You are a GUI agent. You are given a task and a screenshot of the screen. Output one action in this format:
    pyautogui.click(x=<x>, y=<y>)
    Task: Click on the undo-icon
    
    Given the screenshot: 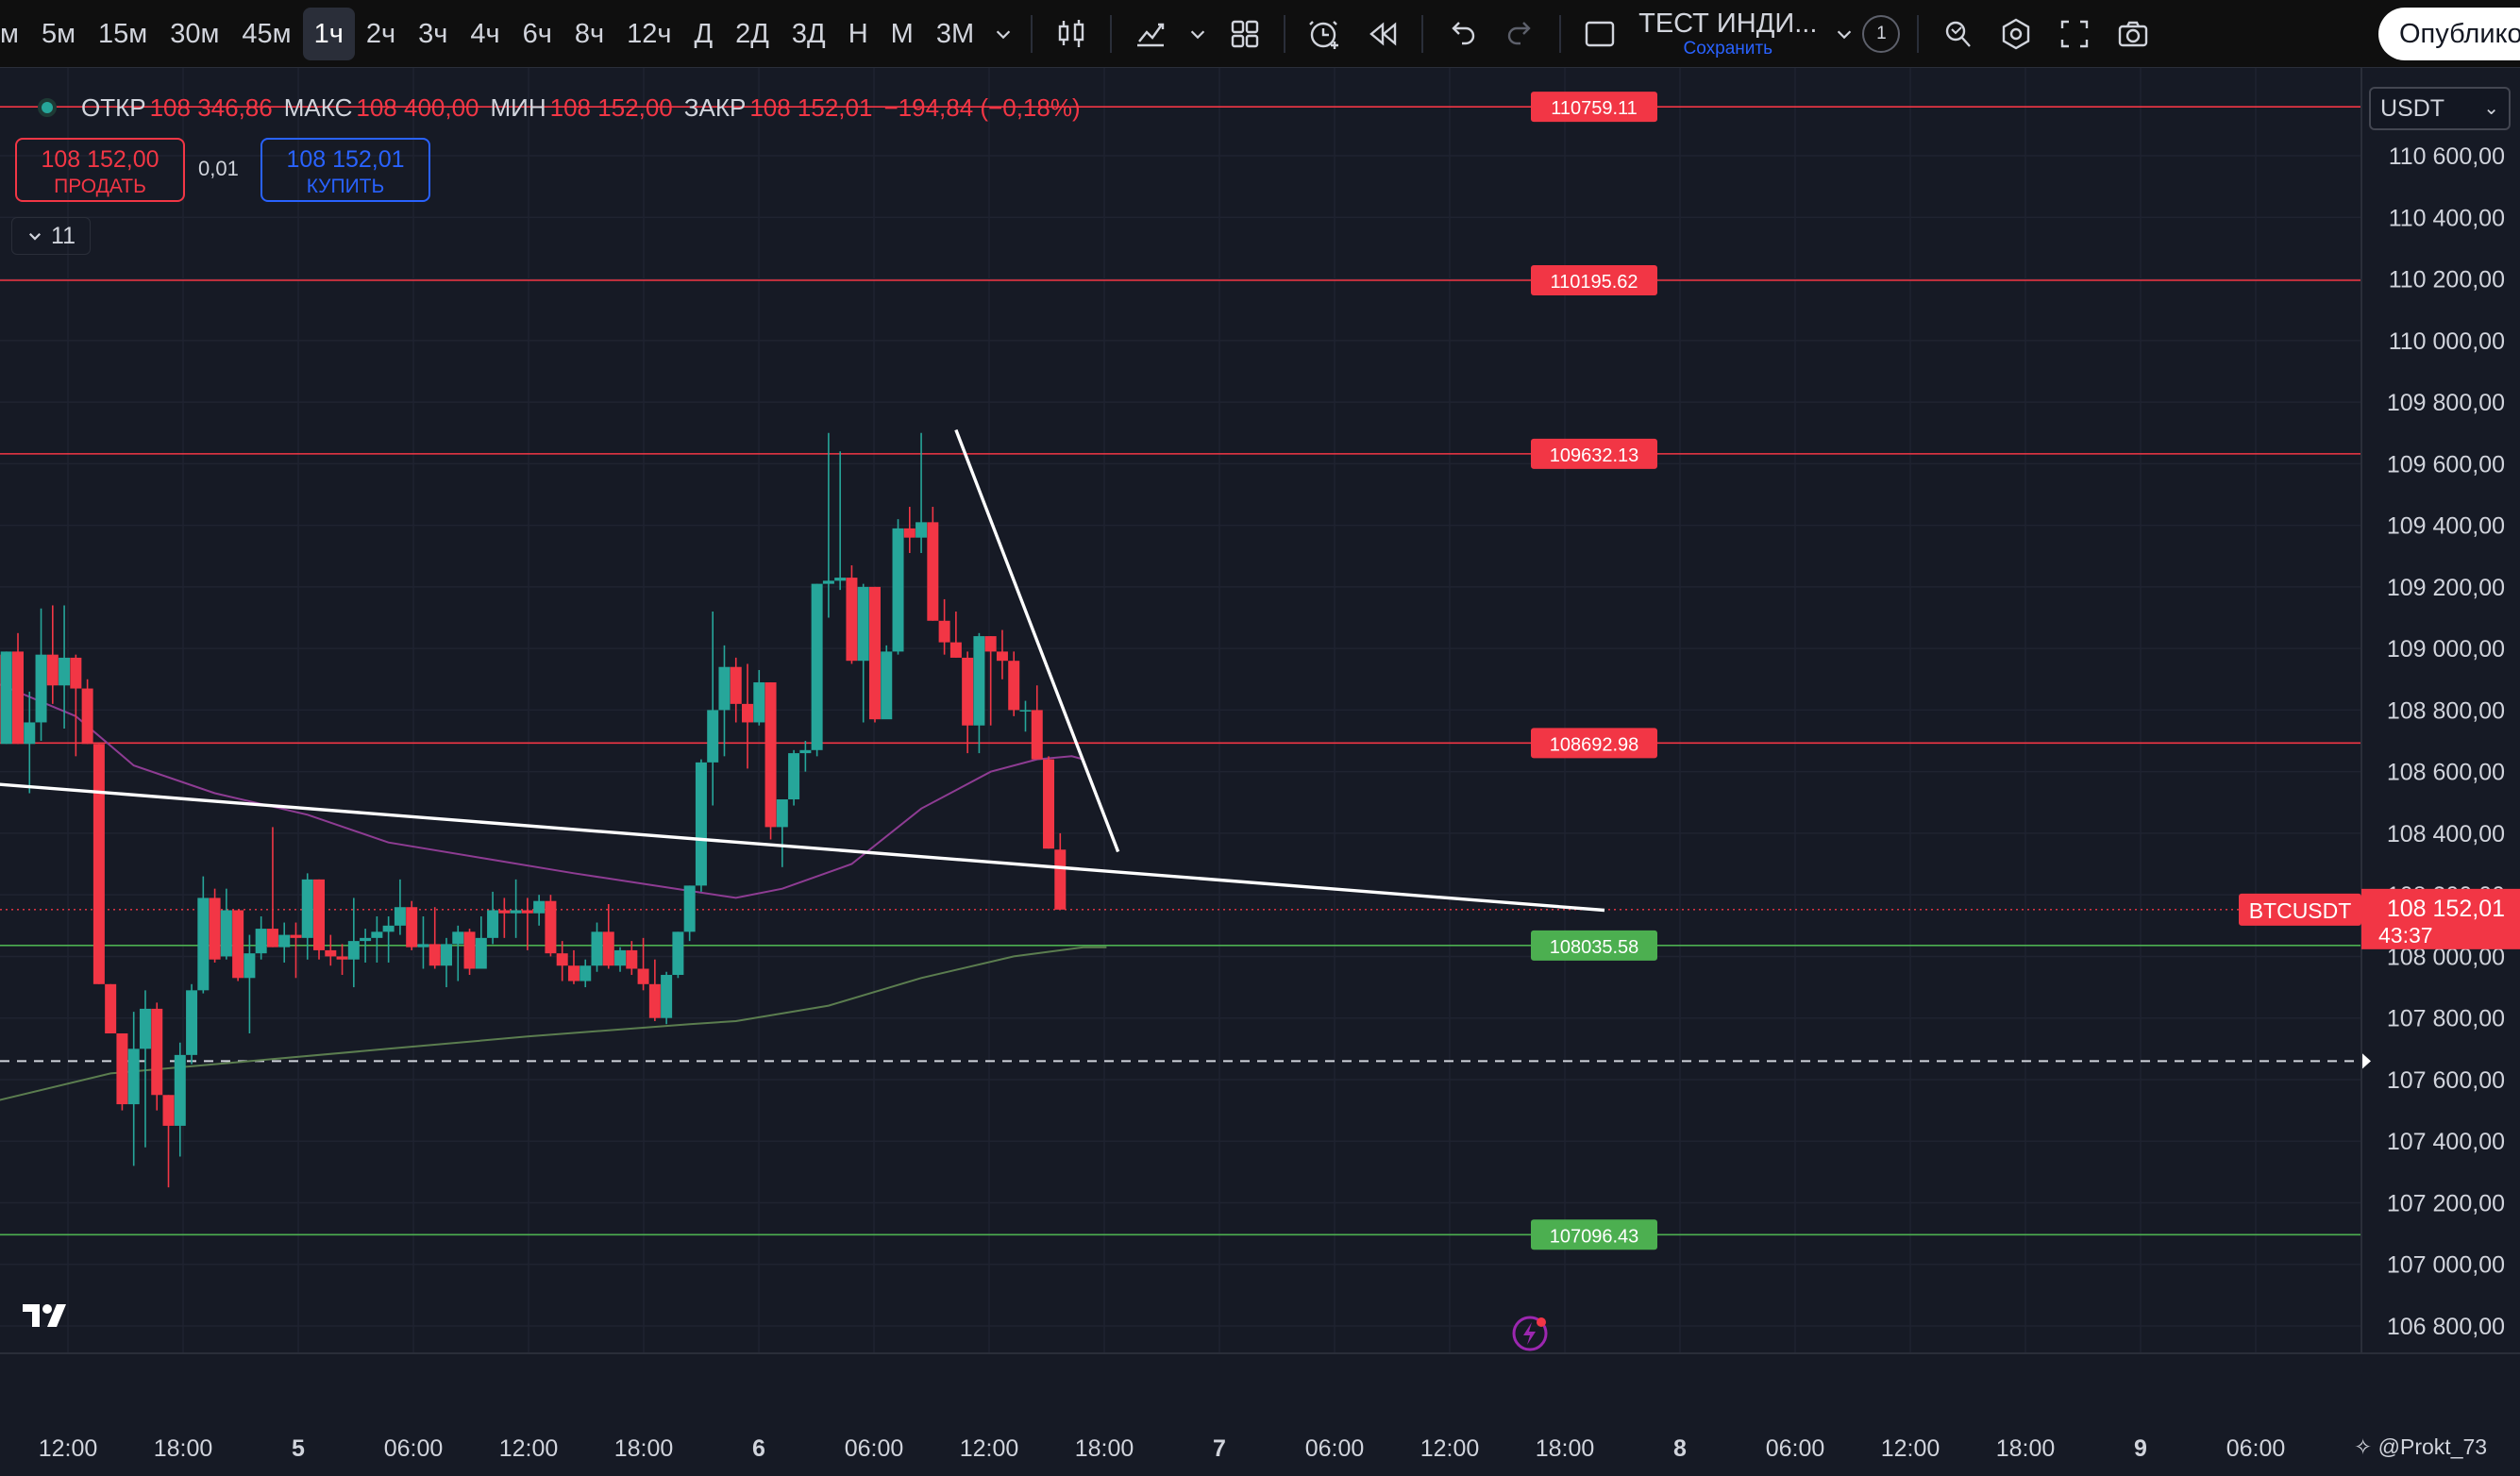 What is the action you would take?
    pyautogui.click(x=1462, y=34)
    